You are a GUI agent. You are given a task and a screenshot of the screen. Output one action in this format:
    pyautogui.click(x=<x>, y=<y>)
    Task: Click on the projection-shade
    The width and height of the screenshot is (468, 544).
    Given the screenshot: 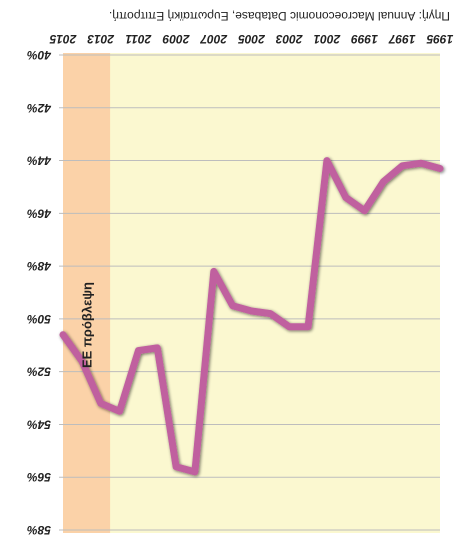 What is the action you would take?
    pyautogui.click(x=87, y=293)
    